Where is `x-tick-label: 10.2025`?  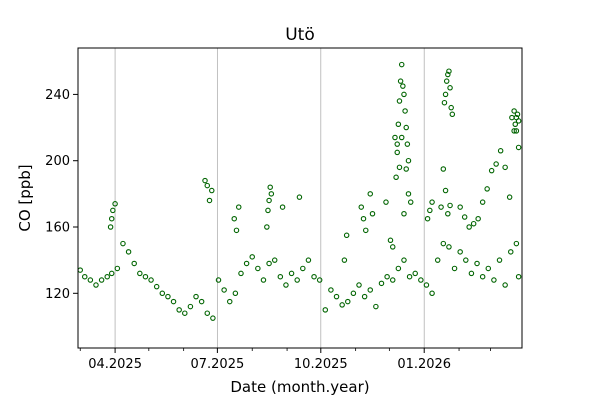
x-tick-label: 10.2025 is located at coordinates (321, 364).